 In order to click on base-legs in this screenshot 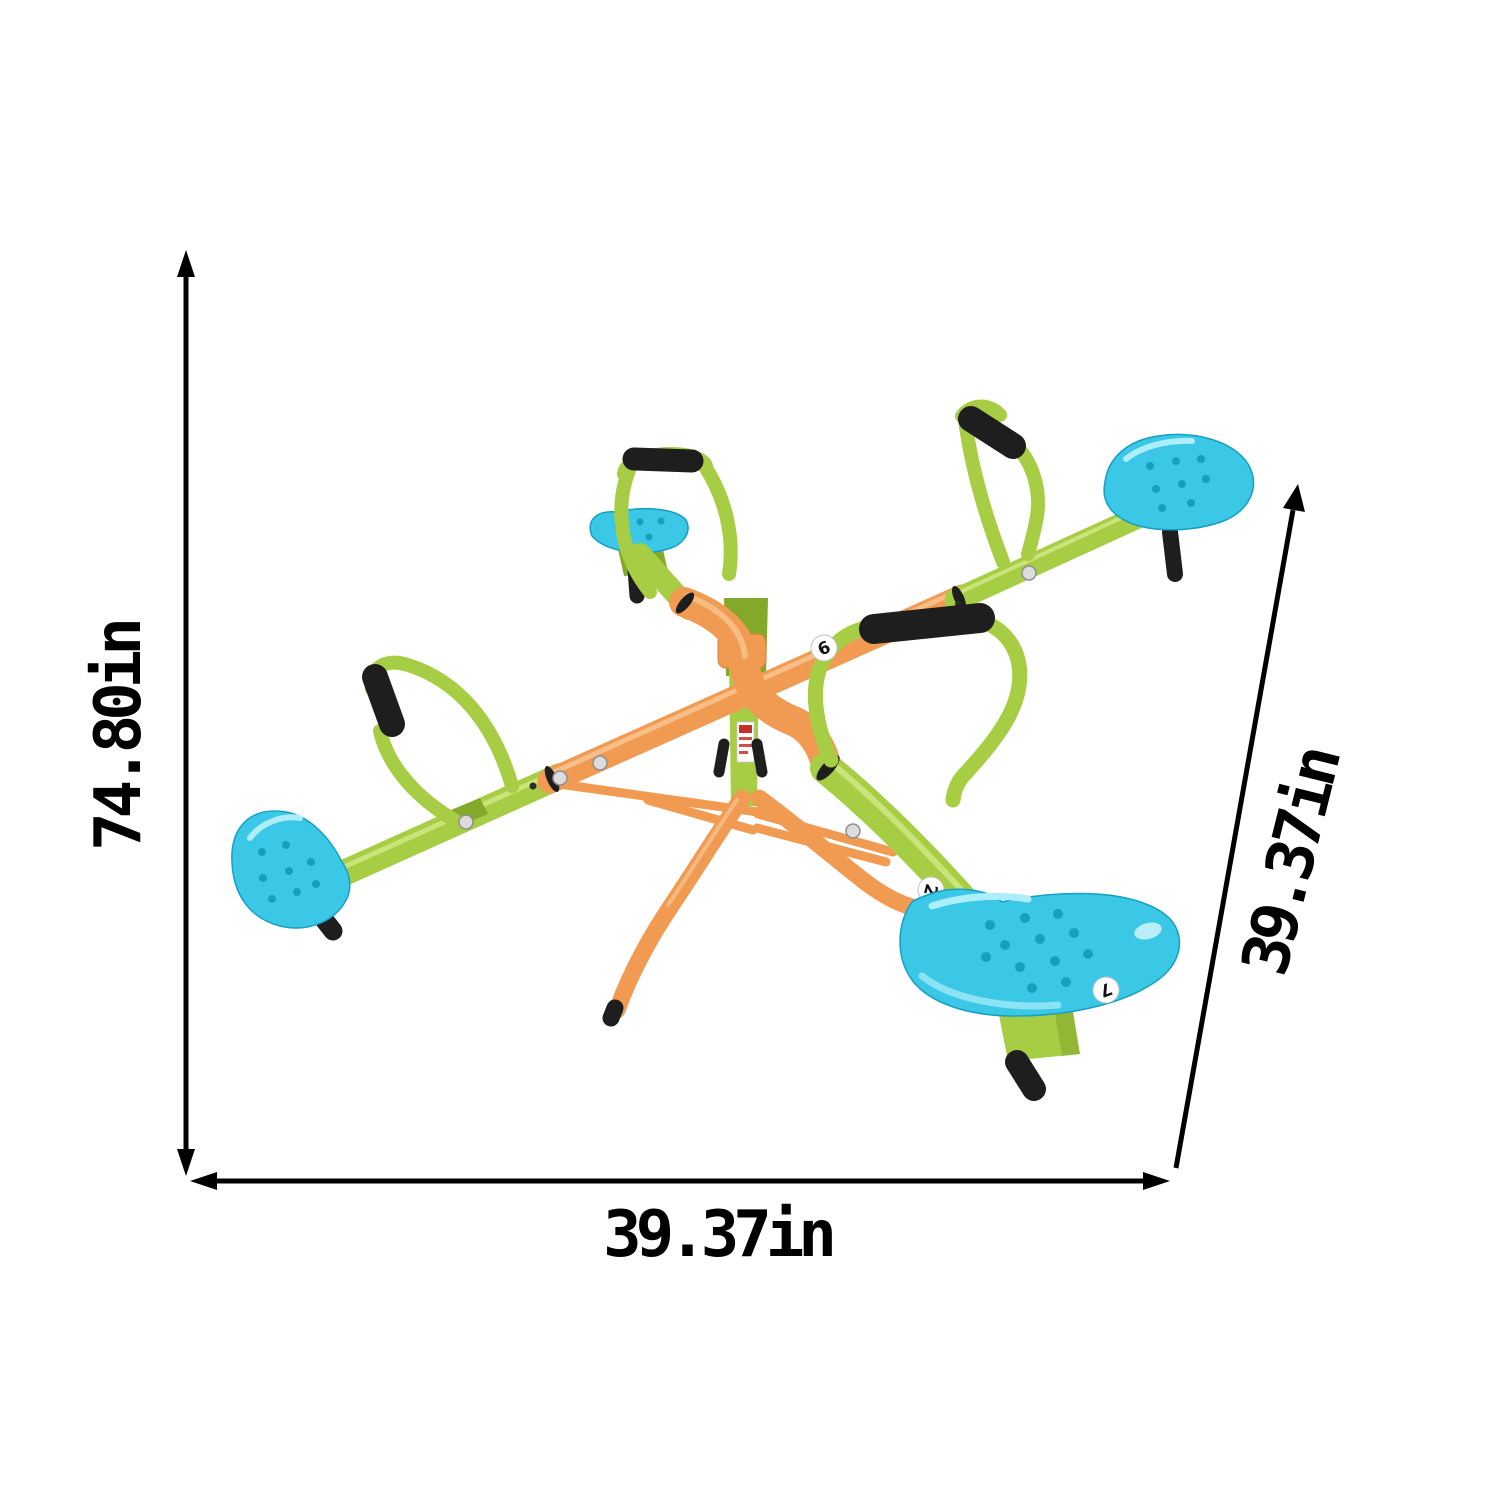, I will do `click(738, 882)`.